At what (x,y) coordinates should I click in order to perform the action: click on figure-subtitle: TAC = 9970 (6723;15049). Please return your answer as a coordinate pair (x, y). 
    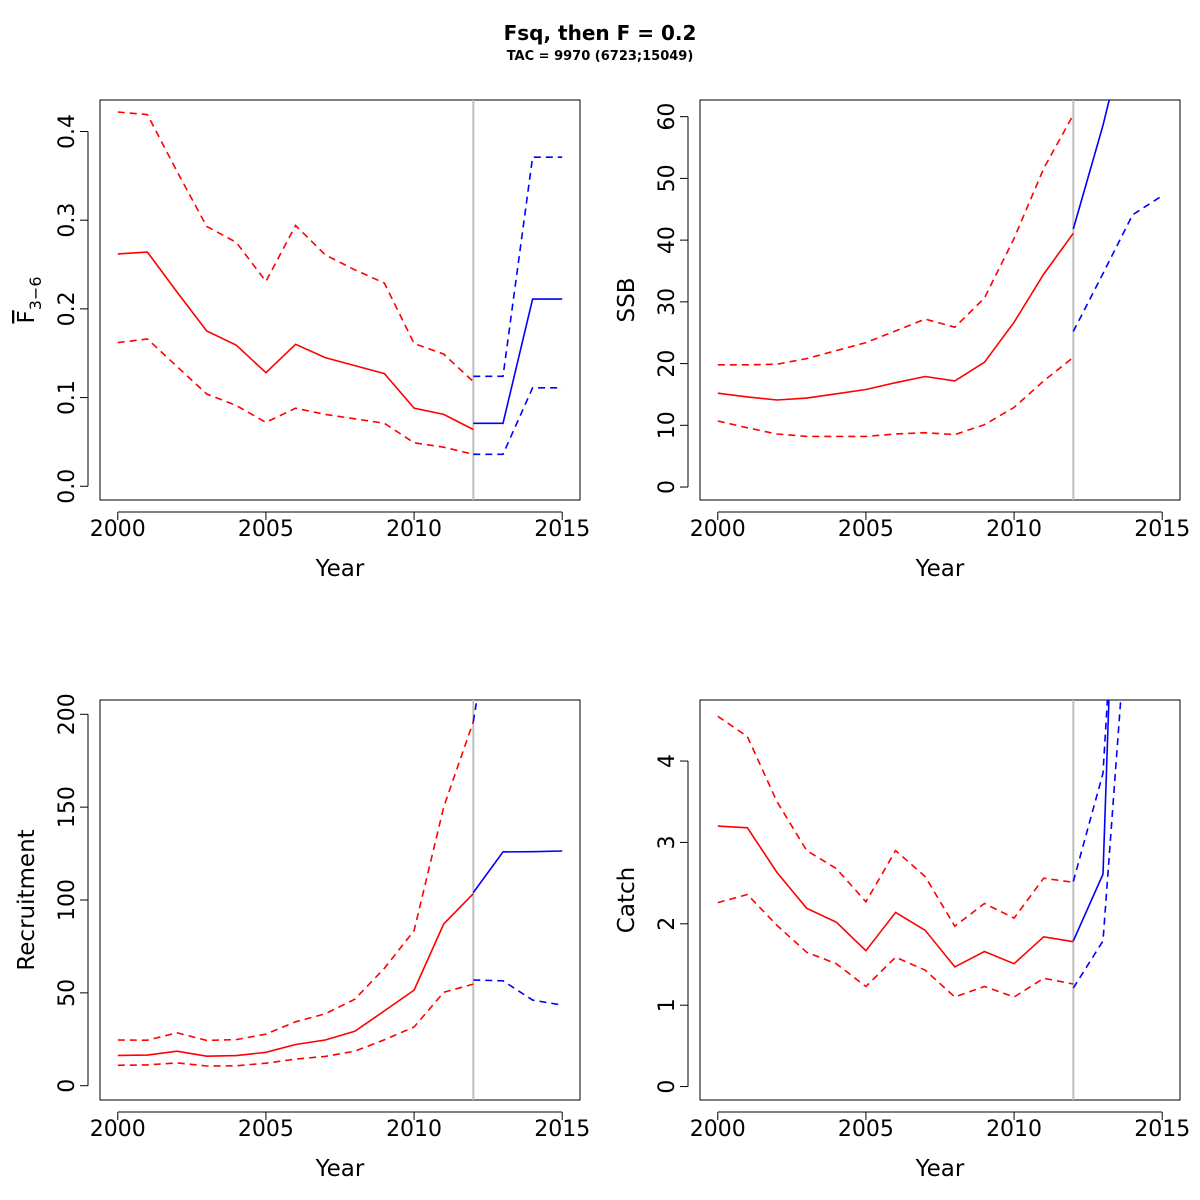
    Looking at the image, I should click on (600, 56).